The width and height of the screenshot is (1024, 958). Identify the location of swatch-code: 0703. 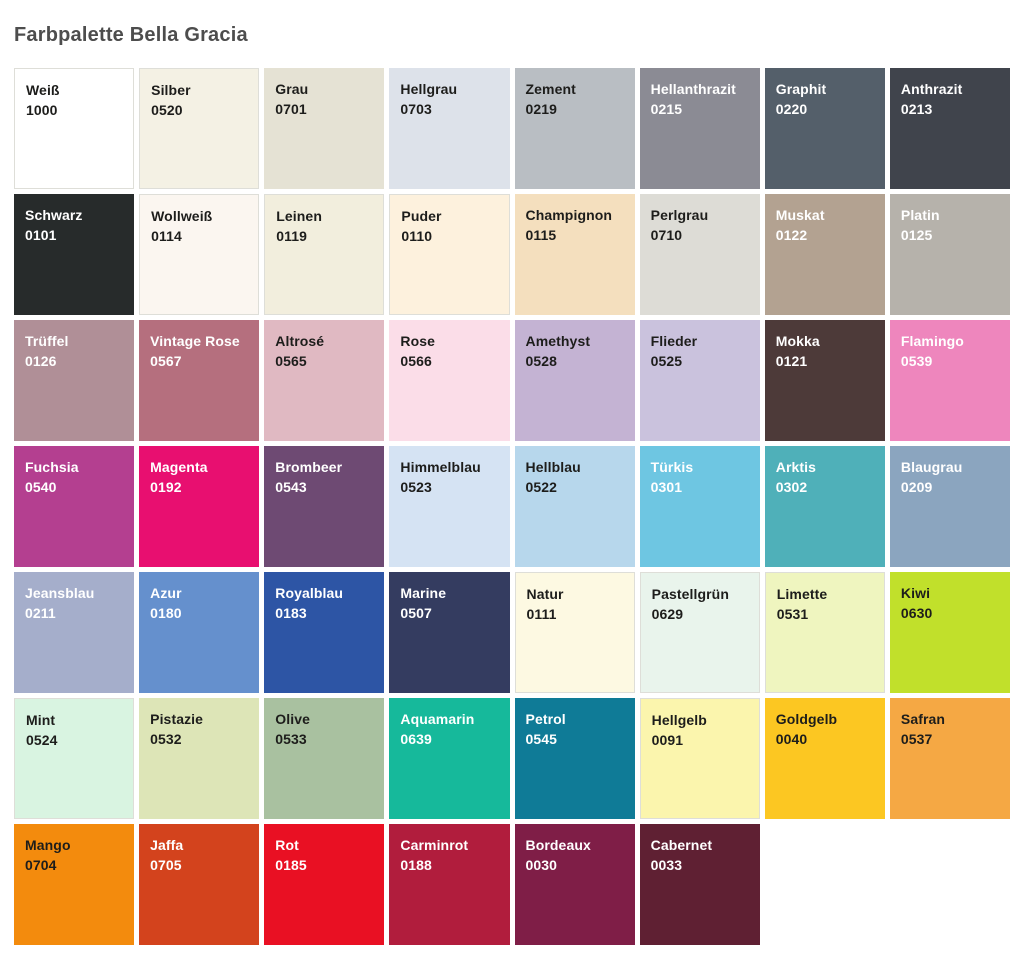
(416, 108).